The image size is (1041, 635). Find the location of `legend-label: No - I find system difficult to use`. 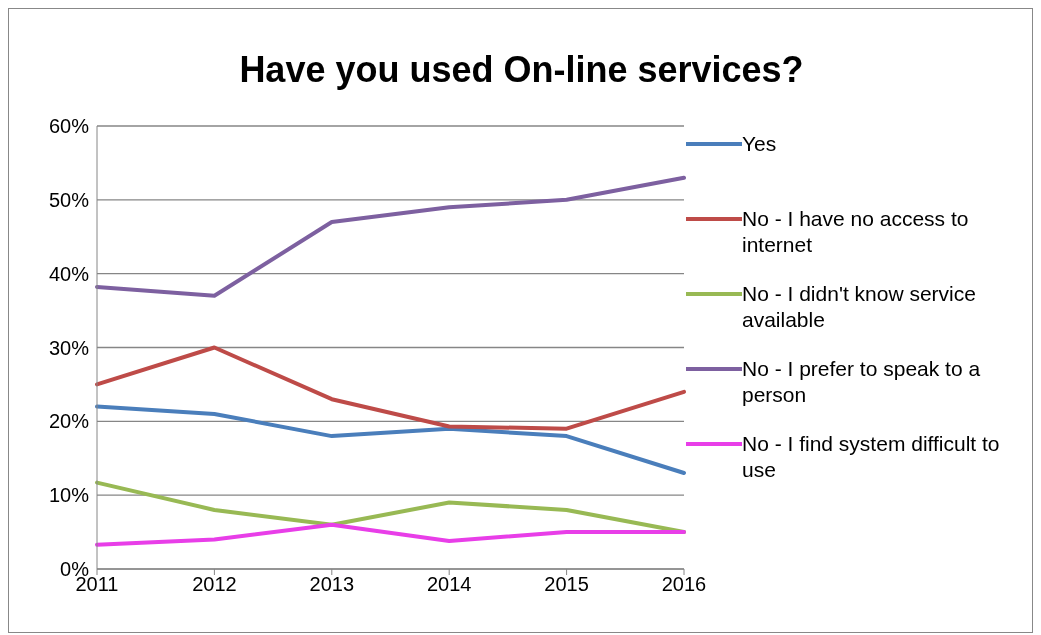

legend-label: No - I find system difficult to use is located at coordinates (871, 456).